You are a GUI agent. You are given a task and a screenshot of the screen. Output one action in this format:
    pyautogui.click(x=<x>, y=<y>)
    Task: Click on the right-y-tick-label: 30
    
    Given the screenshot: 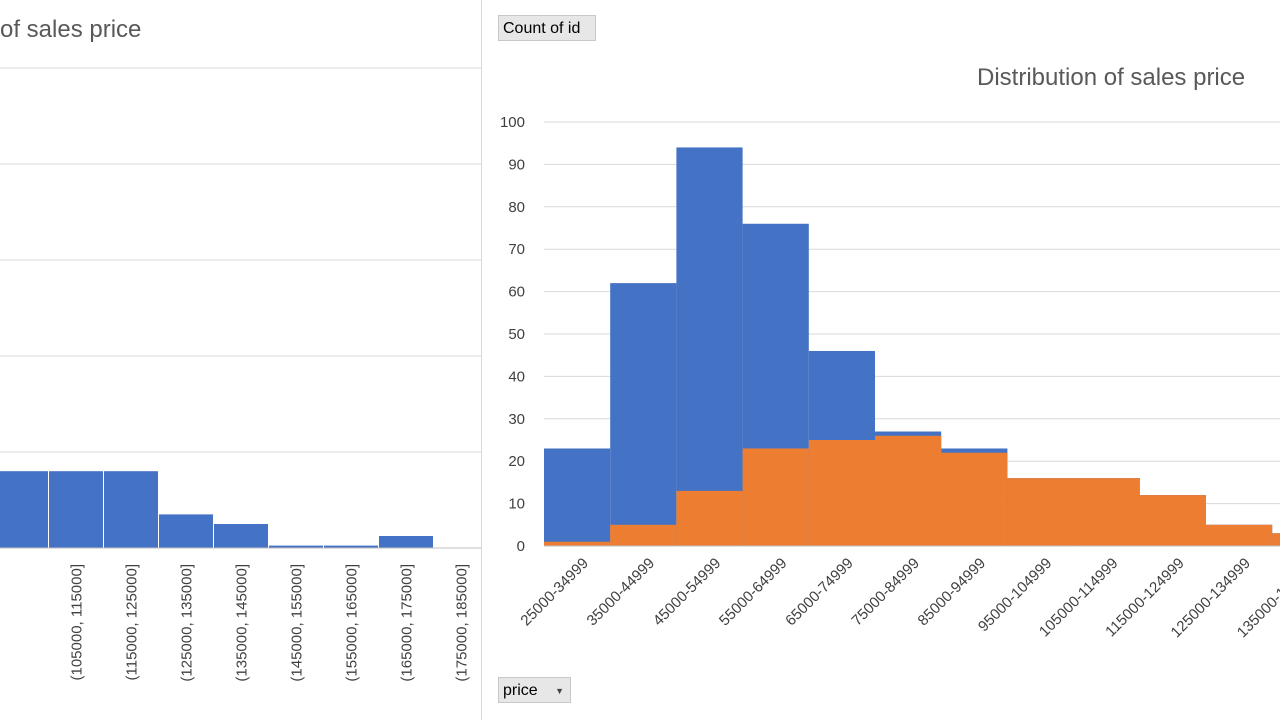 What is the action you would take?
    pyautogui.click(x=516, y=419)
    